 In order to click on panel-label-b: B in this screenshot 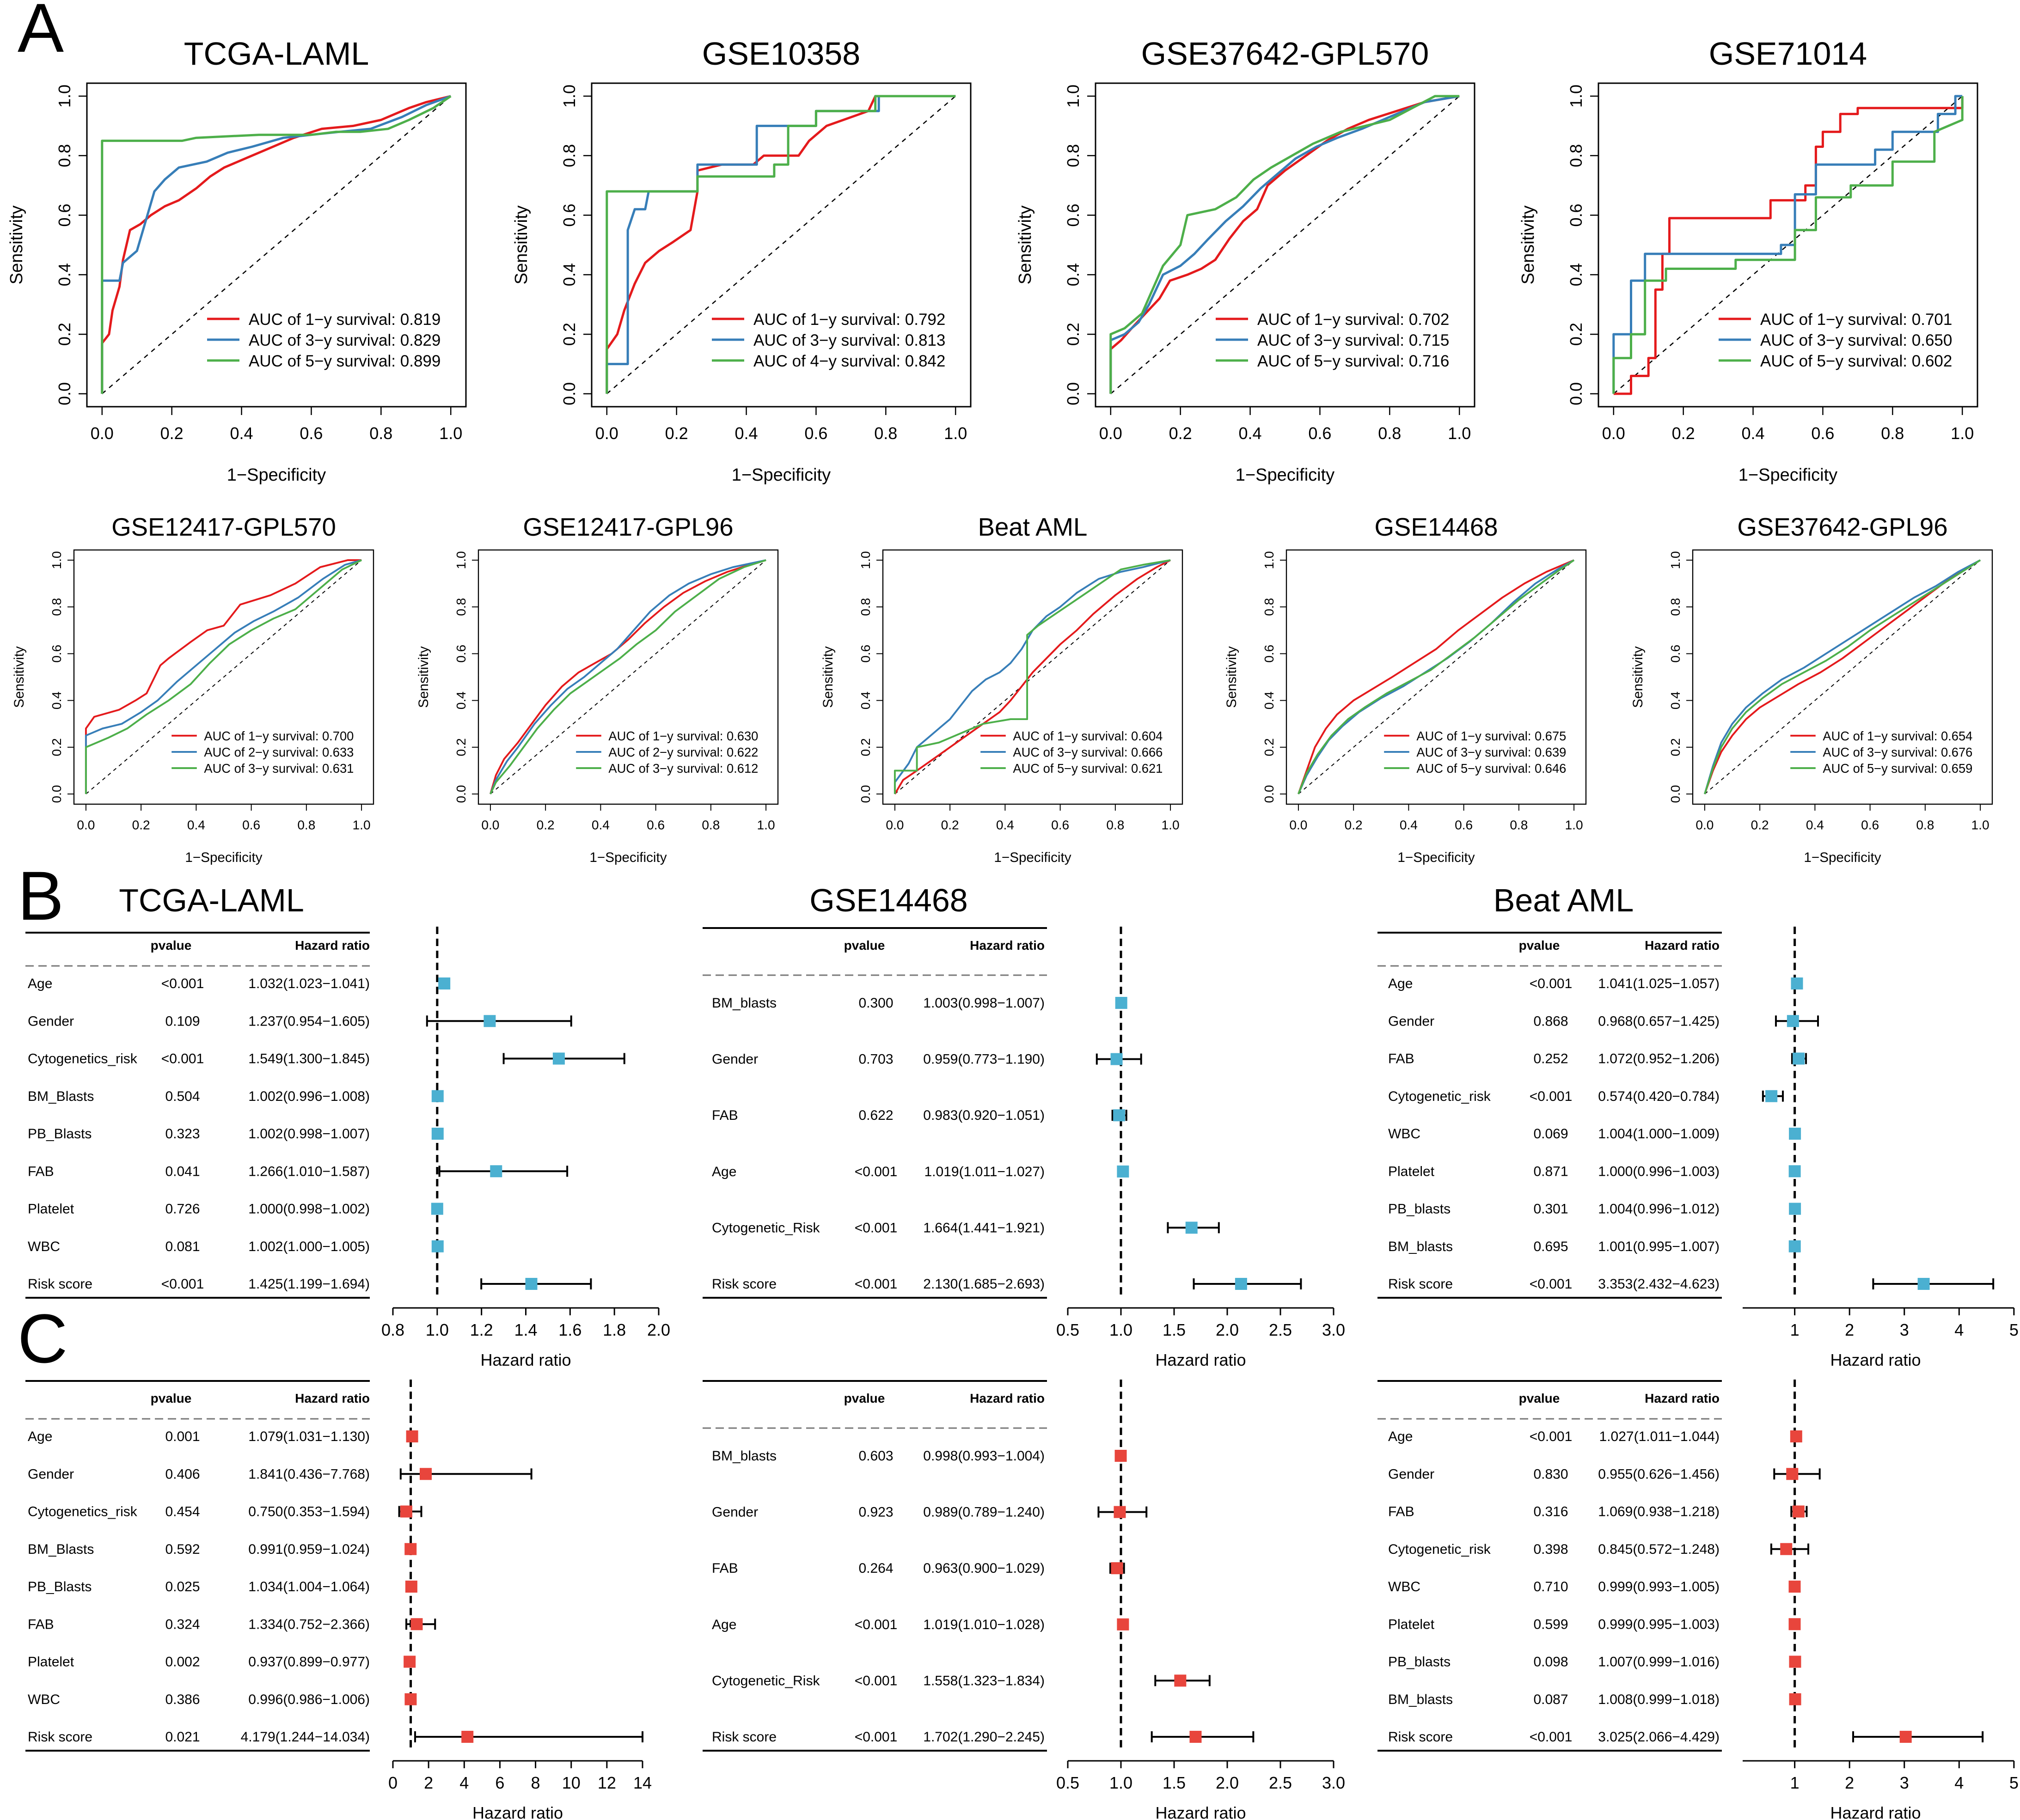, I will do `click(41, 895)`.